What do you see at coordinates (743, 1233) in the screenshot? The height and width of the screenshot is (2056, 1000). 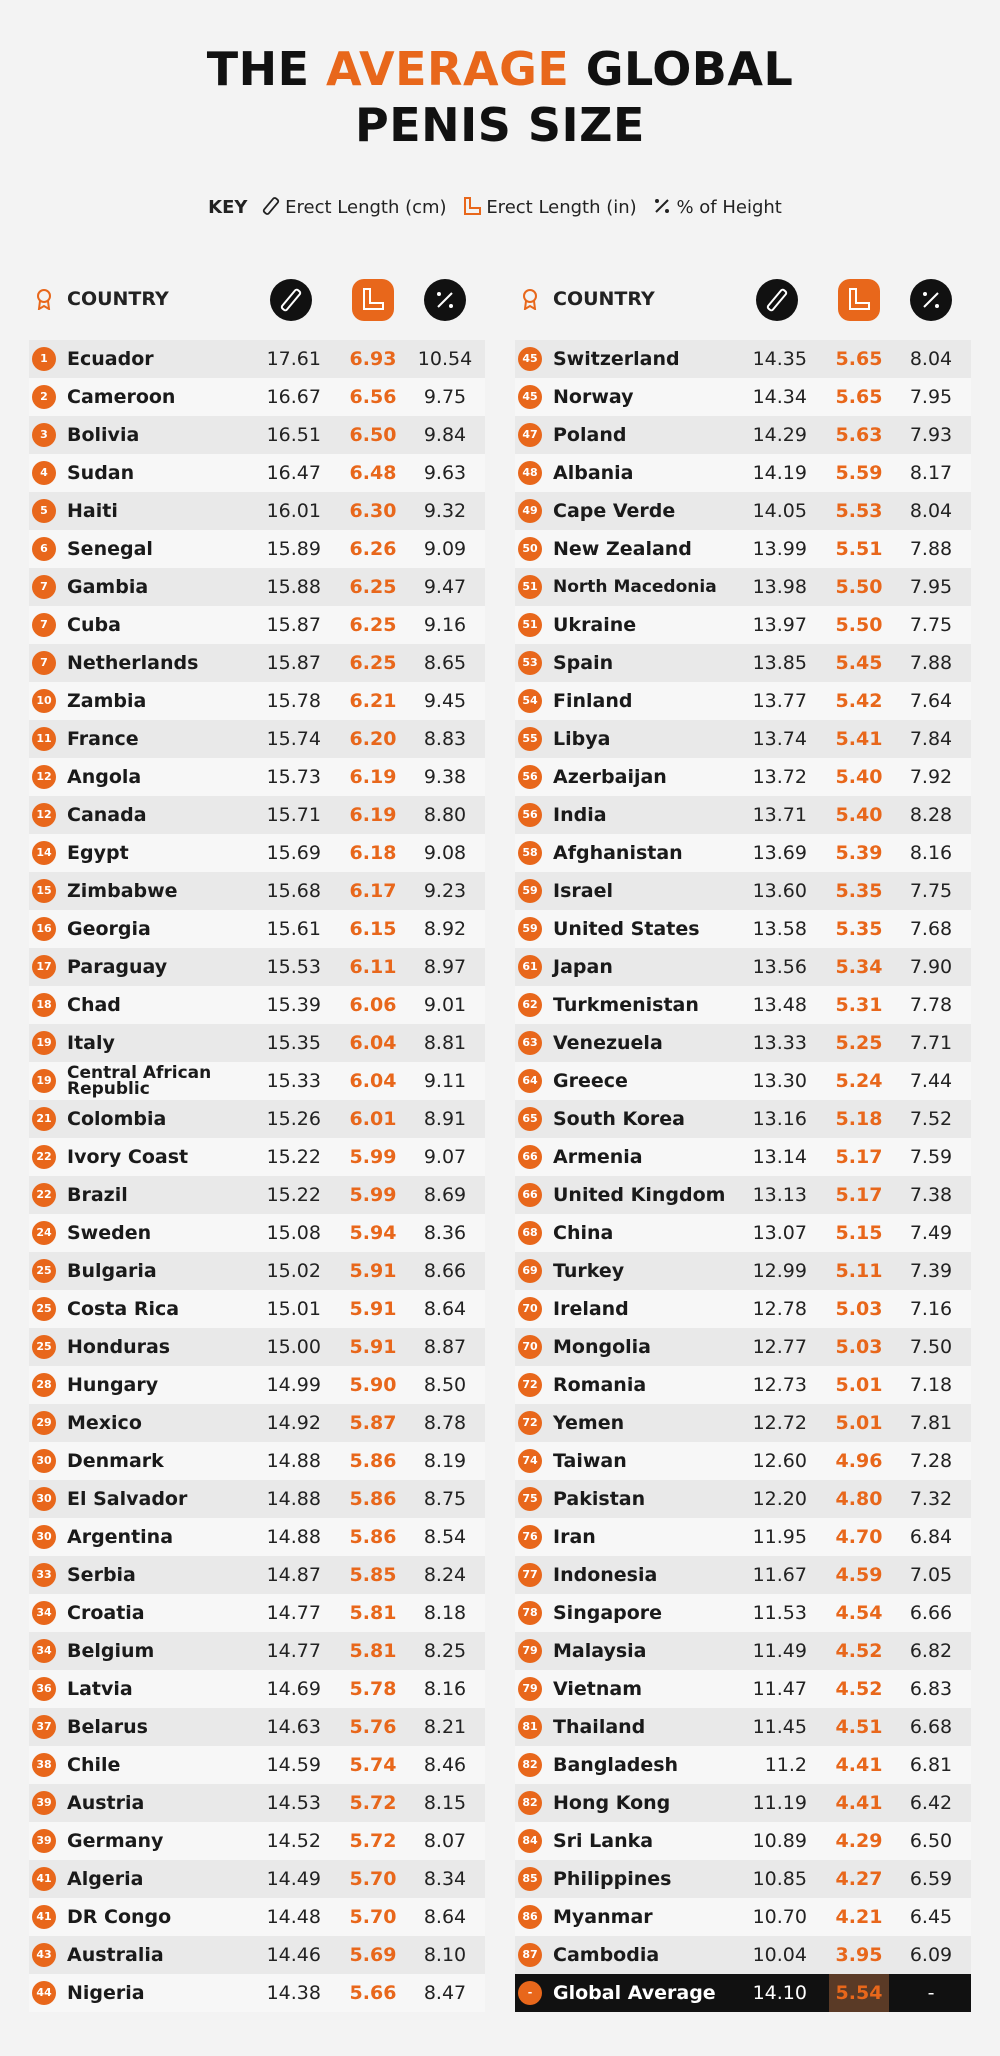 I see `table-row: 68 China 13.07 5.15 7.49` at bounding box center [743, 1233].